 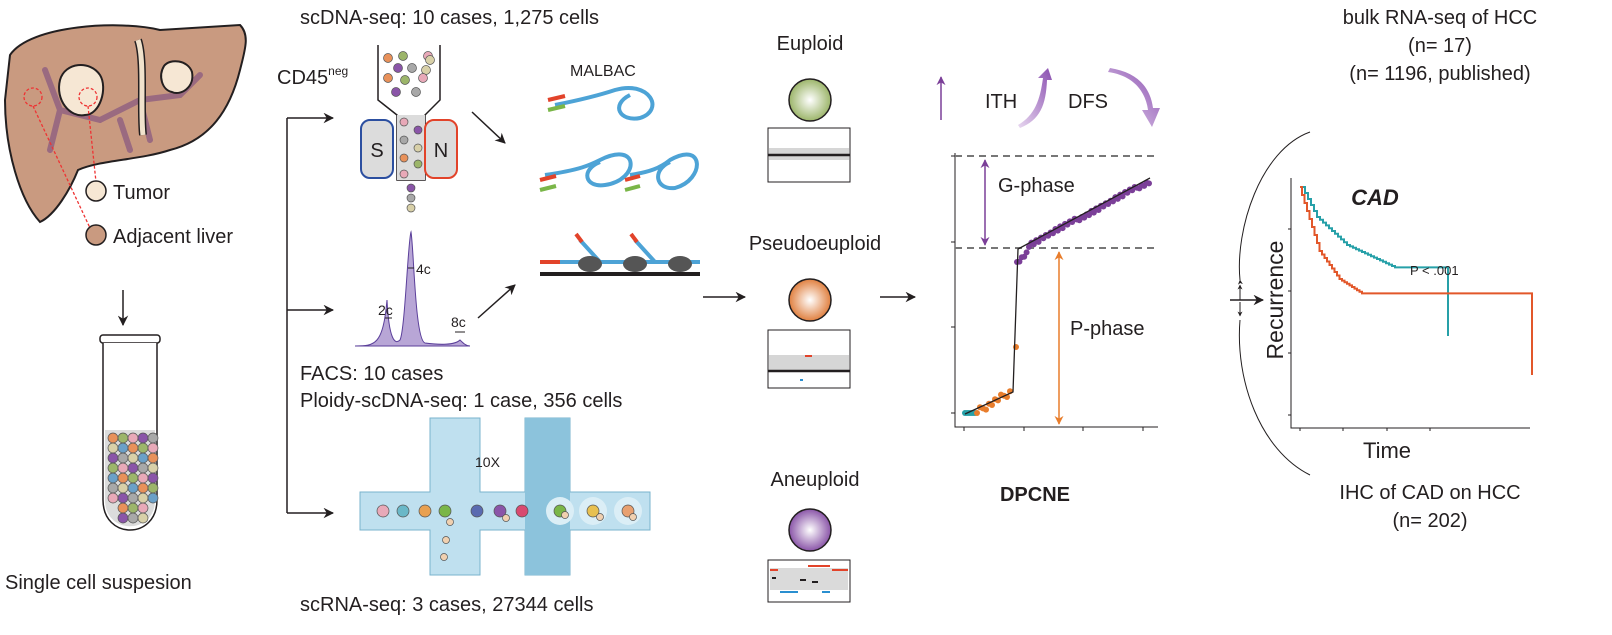 What do you see at coordinates (809, 581) in the screenshot?
I see `aneuploid-cnv-plot` at bounding box center [809, 581].